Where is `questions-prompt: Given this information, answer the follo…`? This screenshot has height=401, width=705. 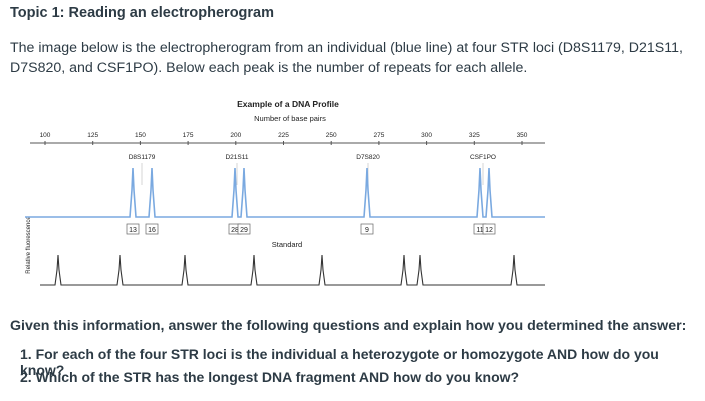
questions-prompt: Given this information, answer the follo… is located at coordinates (348, 326).